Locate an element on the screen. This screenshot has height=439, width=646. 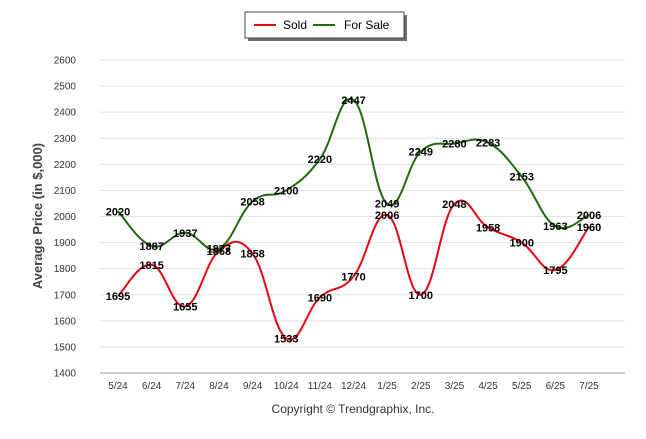
x-tick-label: 11/24 is located at coordinates (320, 386).